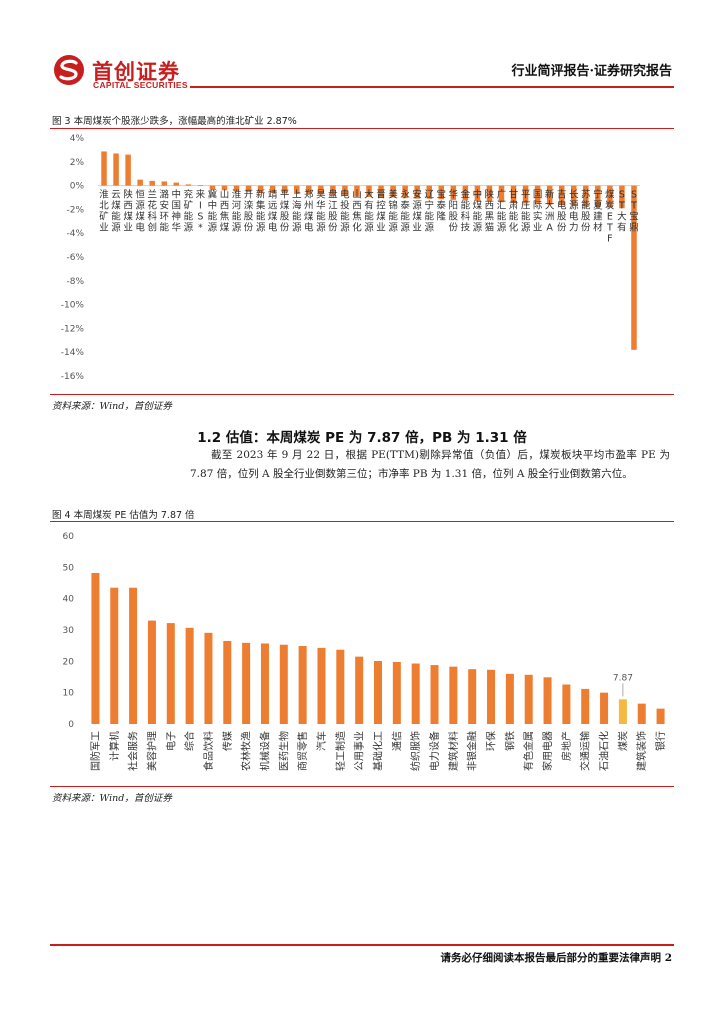 This screenshot has width=724, height=1024. Describe the element at coordinates (189, 741) in the screenshot. I see `figure4-category-label: 综合` at that location.